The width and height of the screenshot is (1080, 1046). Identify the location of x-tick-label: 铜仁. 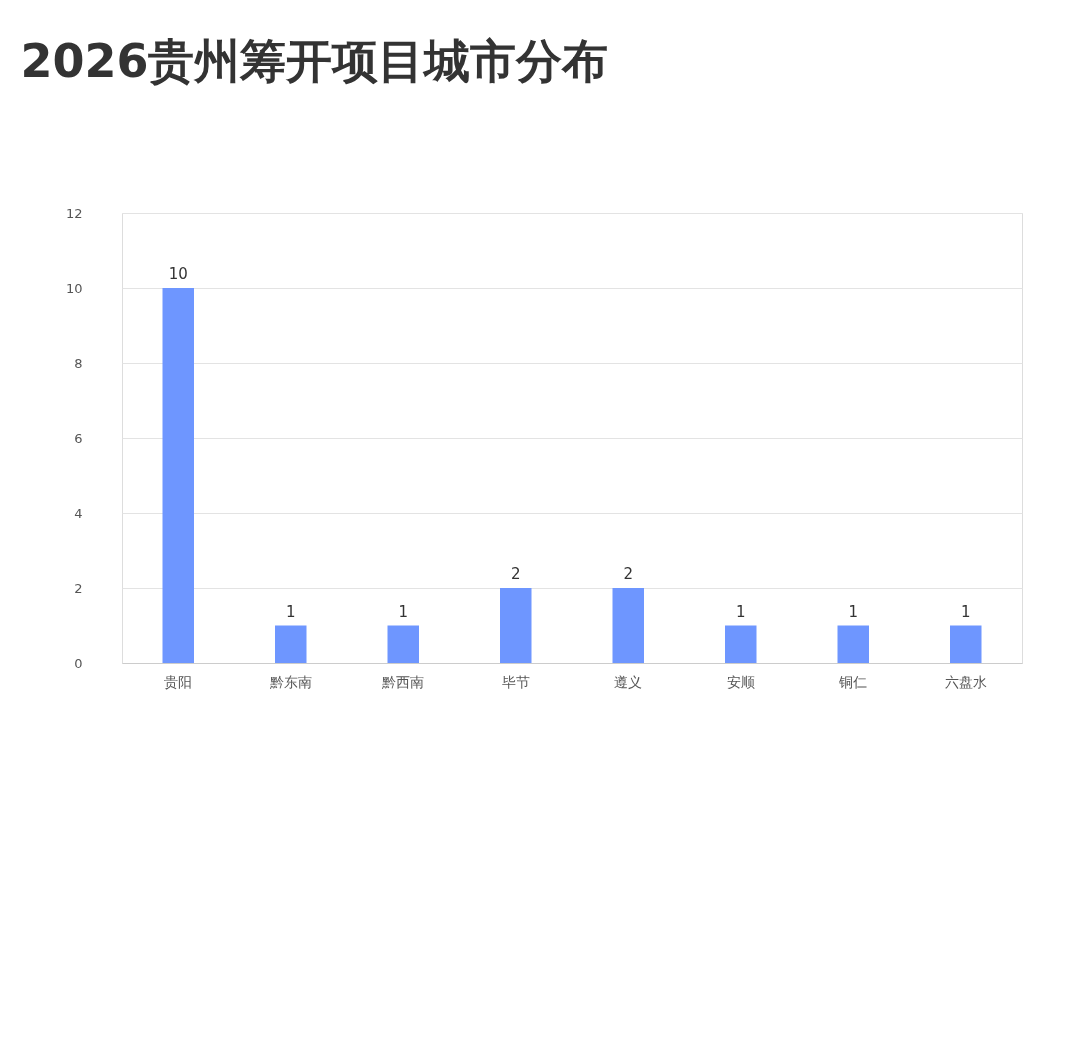
(853, 681).